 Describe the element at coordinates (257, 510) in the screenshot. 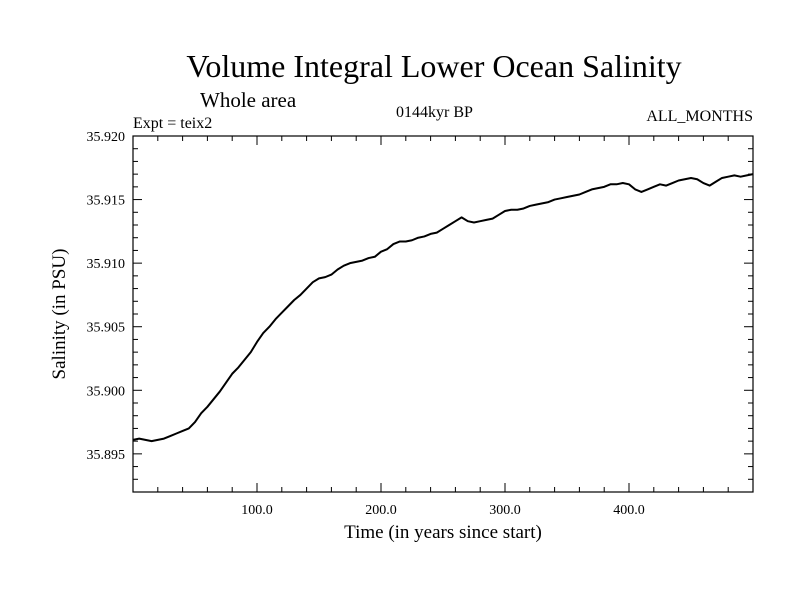

I see `x-tick-label: 100.0` at that location.